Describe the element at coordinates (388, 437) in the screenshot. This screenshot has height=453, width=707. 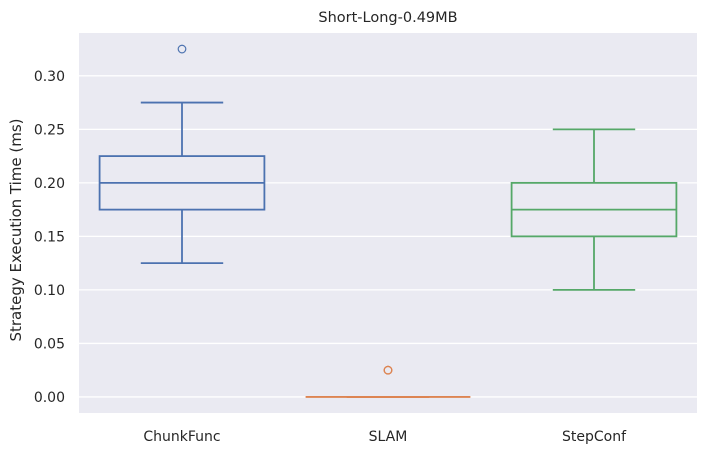
I see `x-tick-label: SLAM` at that location.